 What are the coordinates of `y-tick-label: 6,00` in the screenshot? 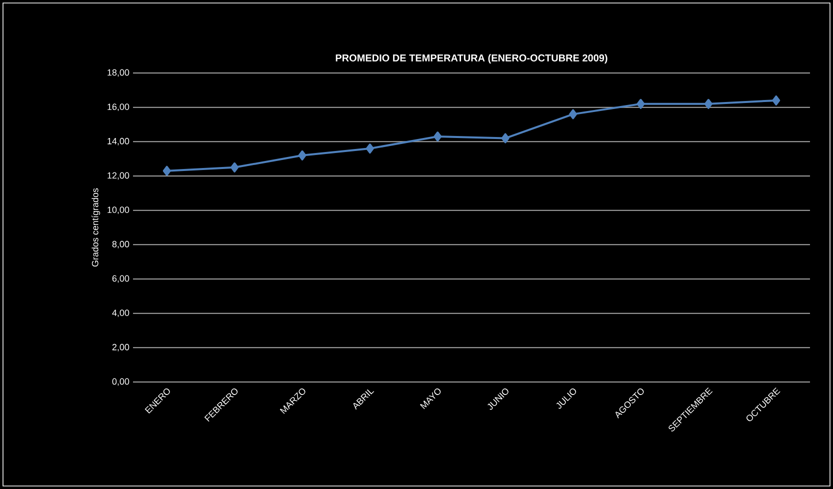 It's located at (121, 279).